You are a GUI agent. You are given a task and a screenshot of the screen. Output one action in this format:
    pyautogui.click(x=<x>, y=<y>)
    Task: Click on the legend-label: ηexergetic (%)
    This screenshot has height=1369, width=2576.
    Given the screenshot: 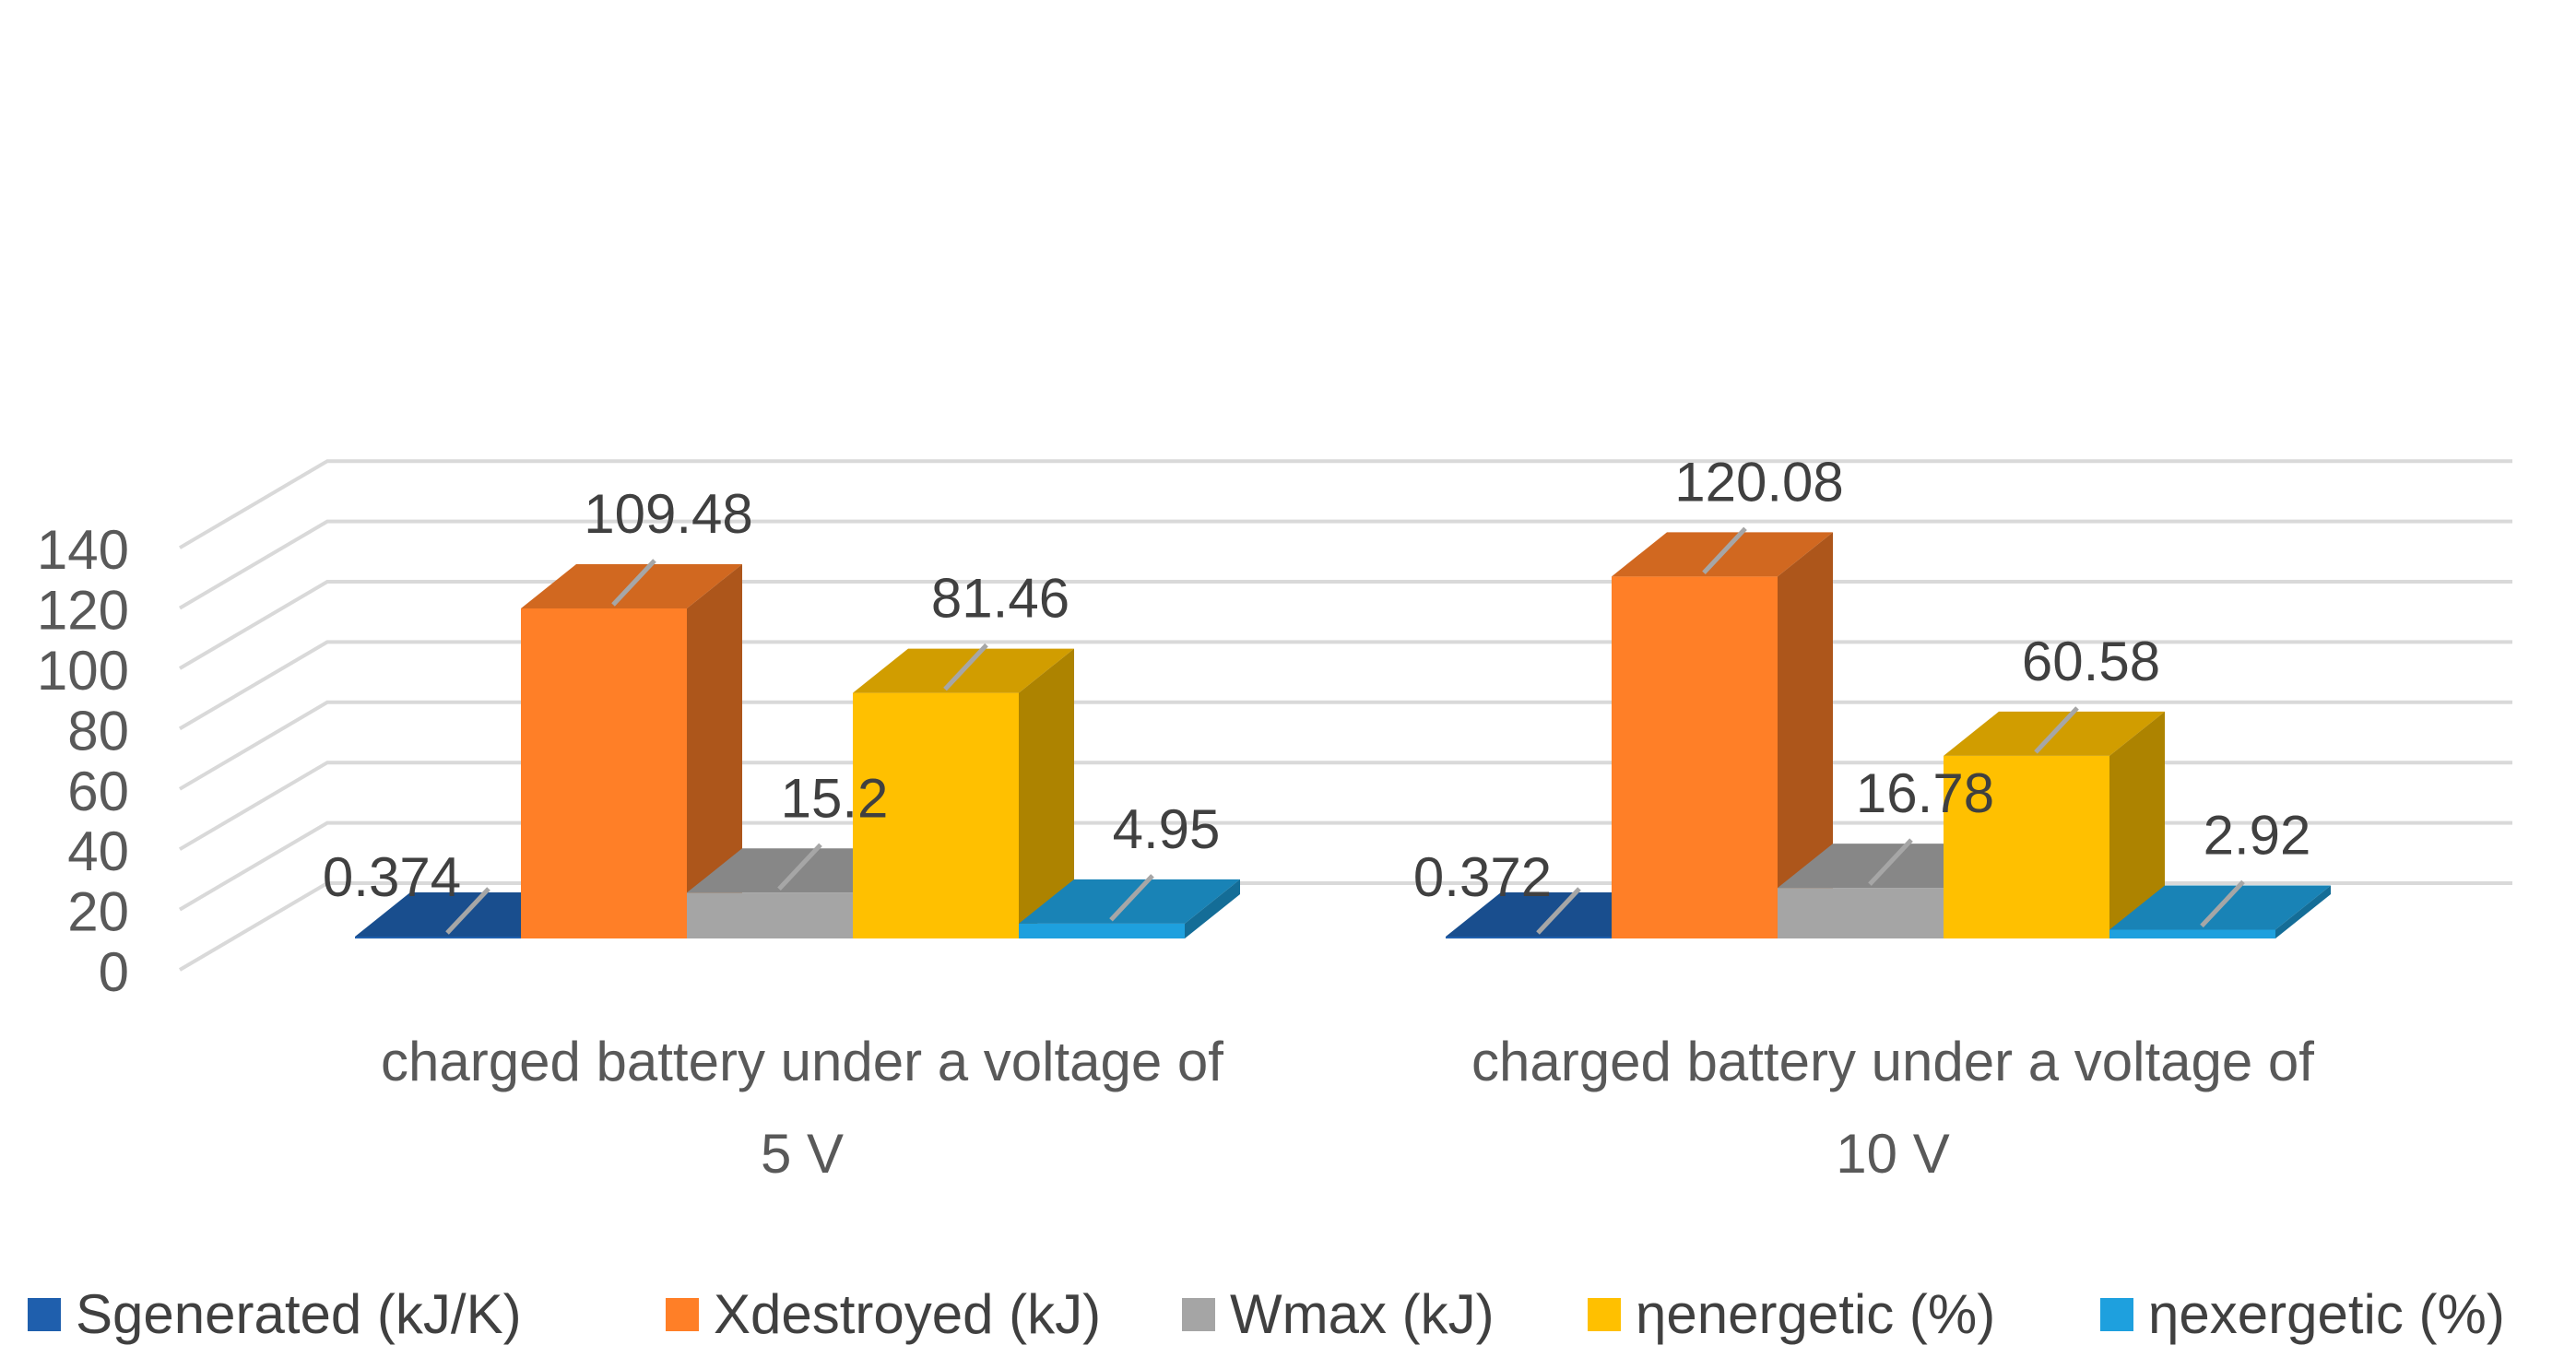 What is the action you would take?
    pyautogui.click(x=2326, y=1314)
    